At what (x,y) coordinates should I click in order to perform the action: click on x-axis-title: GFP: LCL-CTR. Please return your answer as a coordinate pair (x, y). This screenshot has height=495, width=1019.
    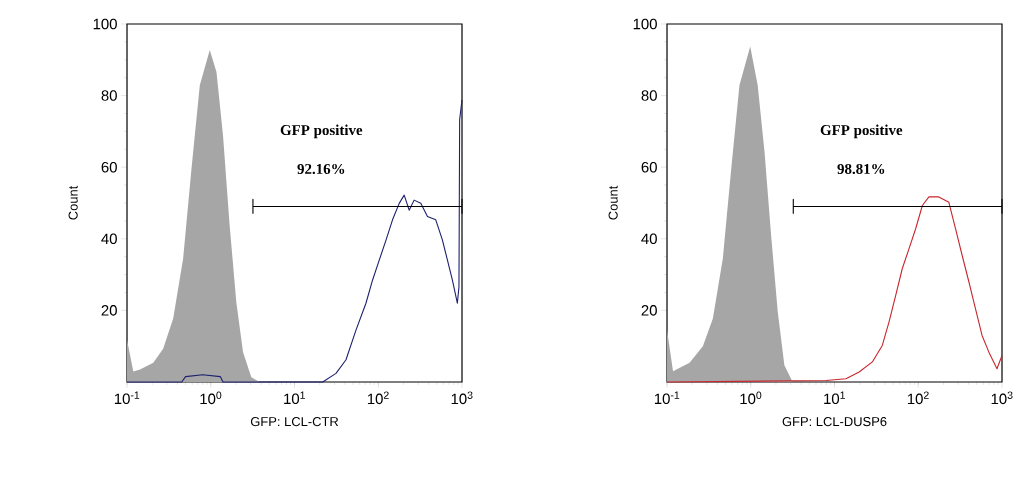
    Looking at the image, I should click on (294, 422).